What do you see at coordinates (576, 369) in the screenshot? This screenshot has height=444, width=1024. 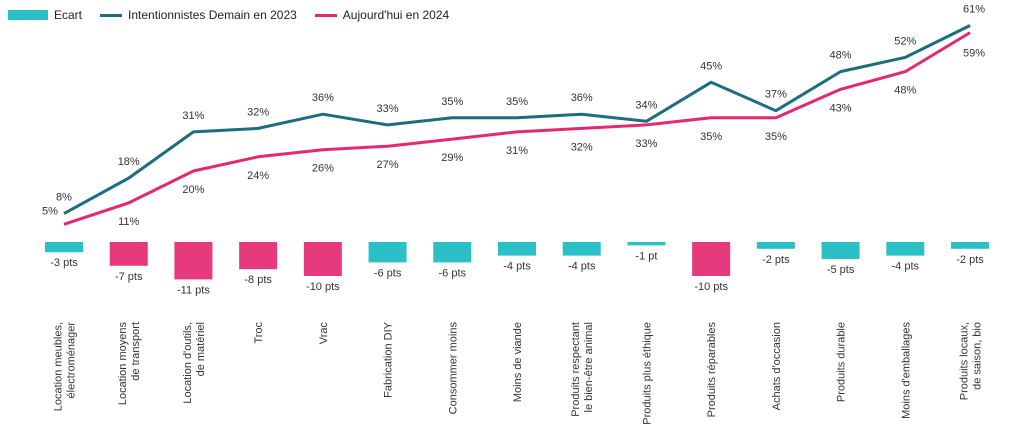 I see `category-label-line: Produits respectant` at bounding box center [576, 369].